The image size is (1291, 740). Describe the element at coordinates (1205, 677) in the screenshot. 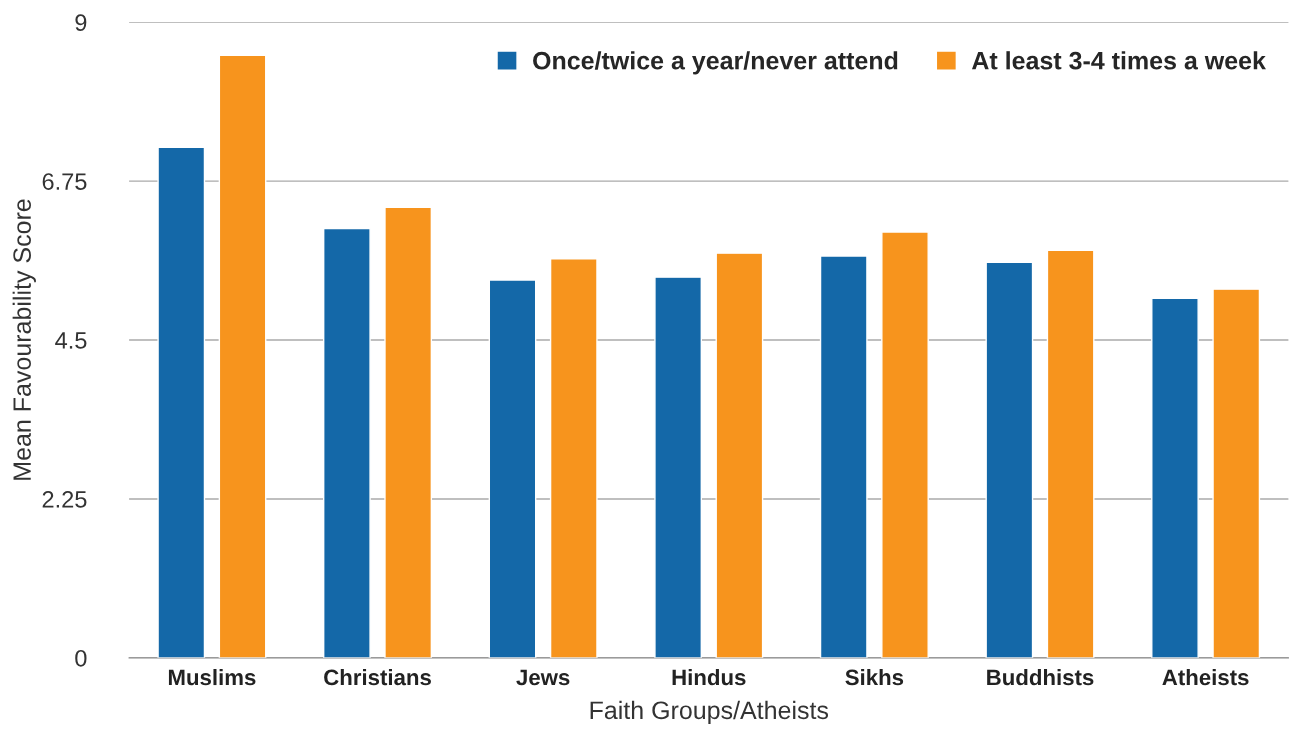

I see `x-tick-label: Atheists` at that location.